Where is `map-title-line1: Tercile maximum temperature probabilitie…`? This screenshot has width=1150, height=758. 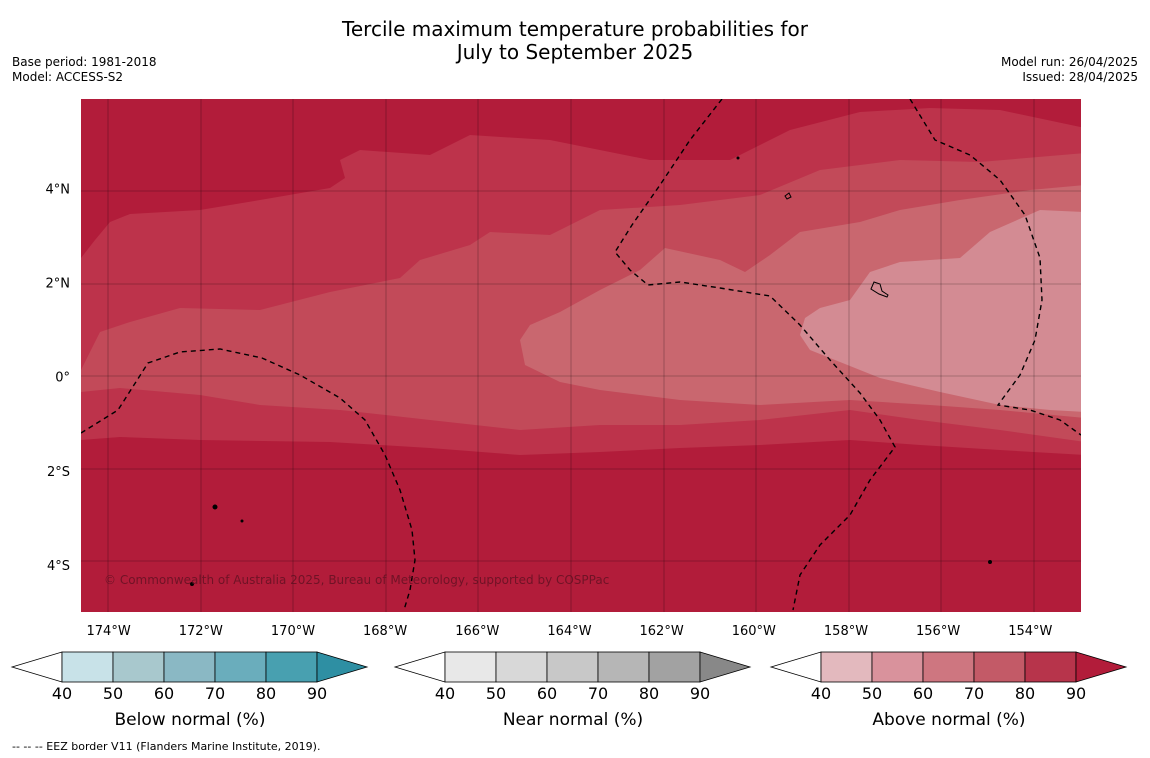
map-title-line1: Tercile maximum temperature probabilitie… is located at coordinates (575, 29).